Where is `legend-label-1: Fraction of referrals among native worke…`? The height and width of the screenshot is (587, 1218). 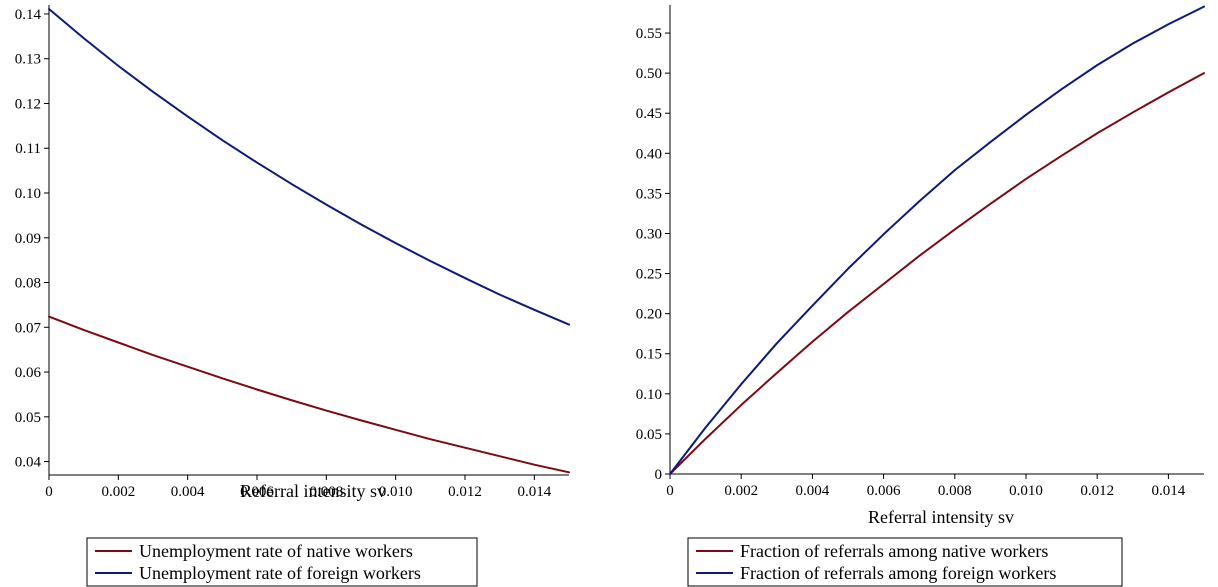 legend-label-1: Fraction of referrals among native worke… is located at coordinates (894, 551).